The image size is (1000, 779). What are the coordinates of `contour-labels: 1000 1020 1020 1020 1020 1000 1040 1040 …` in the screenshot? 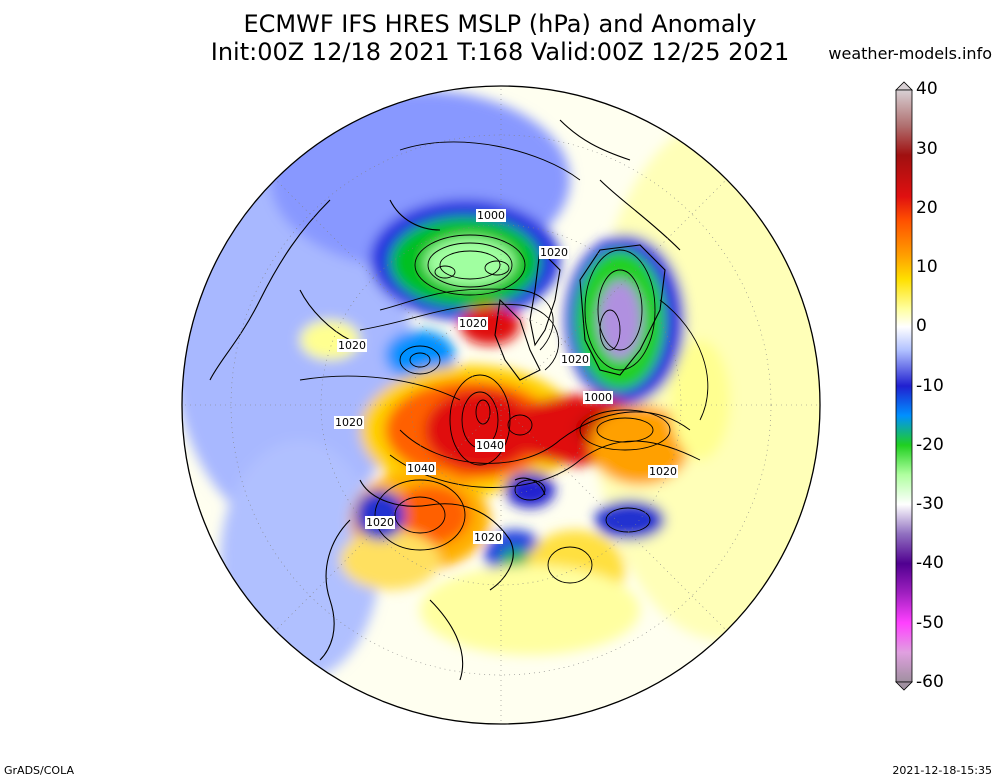 It's located at (506, 376).